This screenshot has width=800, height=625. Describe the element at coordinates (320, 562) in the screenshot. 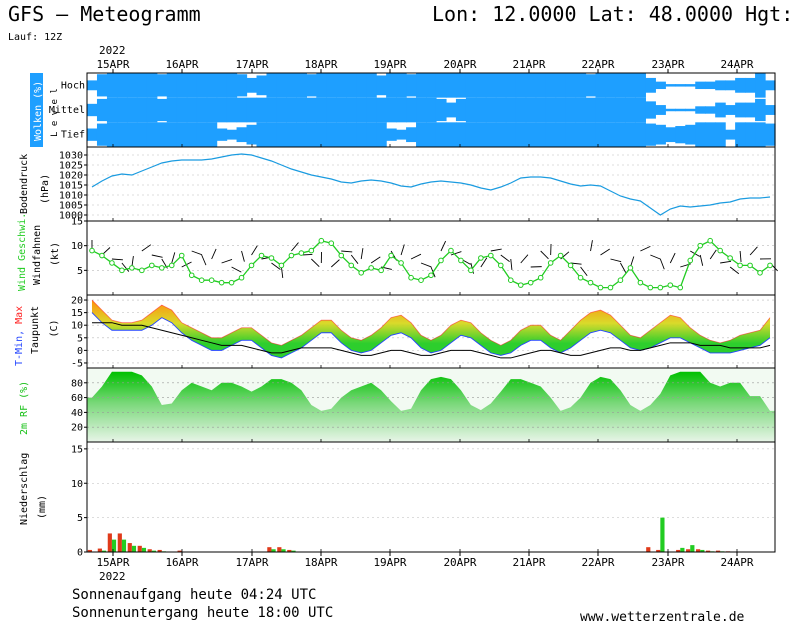

I see `date-label-bottom: 18APR` at that location.